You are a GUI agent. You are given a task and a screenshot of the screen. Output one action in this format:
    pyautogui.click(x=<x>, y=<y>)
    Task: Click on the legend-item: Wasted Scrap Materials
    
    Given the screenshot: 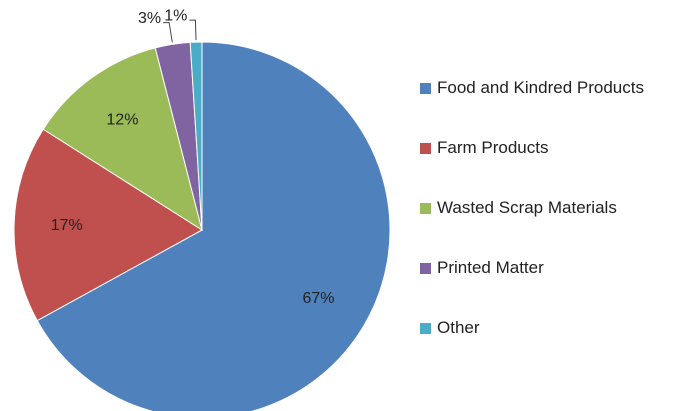 What is the action you would take?
    pyautogui.click(x=518, y=208)
    